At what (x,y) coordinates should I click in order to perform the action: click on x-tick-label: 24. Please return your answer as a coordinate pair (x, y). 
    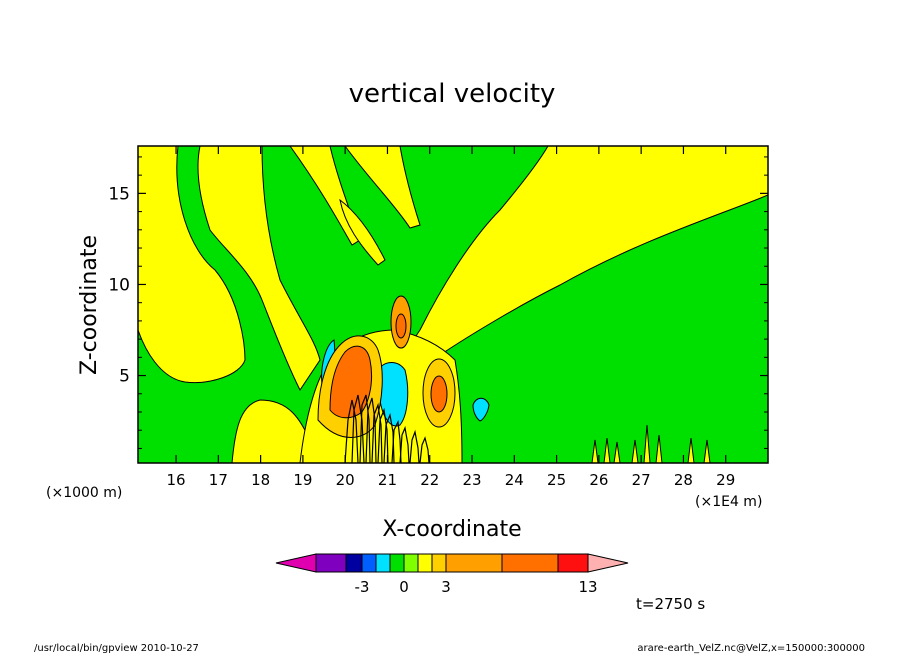
    Looking at the image, I should click on (514, 480).